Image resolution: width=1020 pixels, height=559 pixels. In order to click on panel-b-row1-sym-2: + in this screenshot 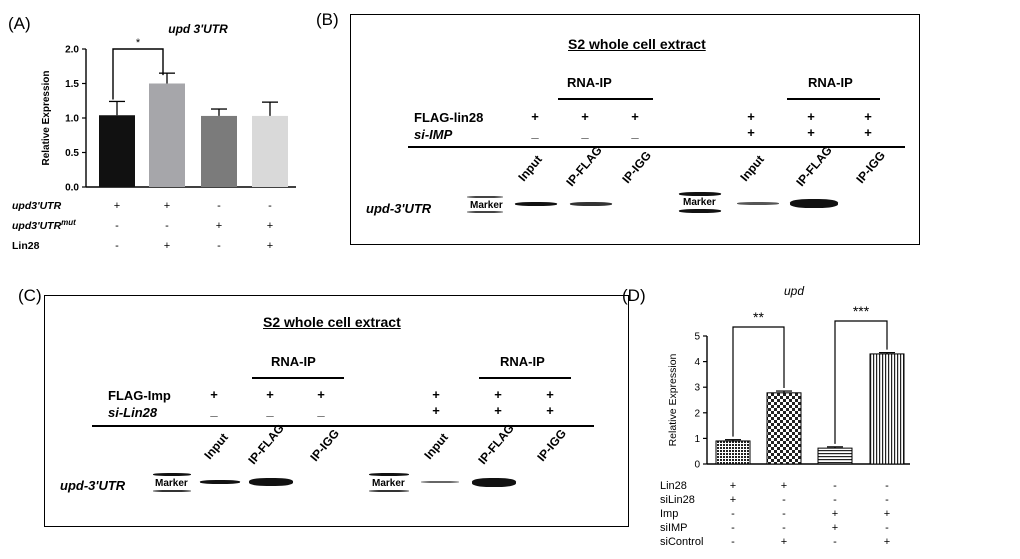, I will do `click(585, 116)`.